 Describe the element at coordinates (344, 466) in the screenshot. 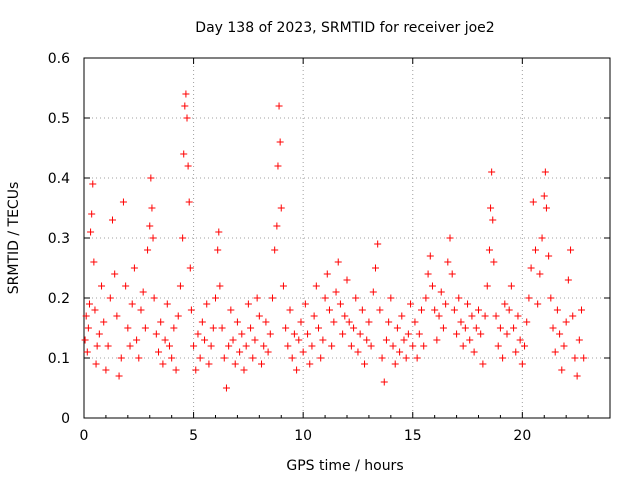

I see `x-axis-label: GPS time / hours` at that location.